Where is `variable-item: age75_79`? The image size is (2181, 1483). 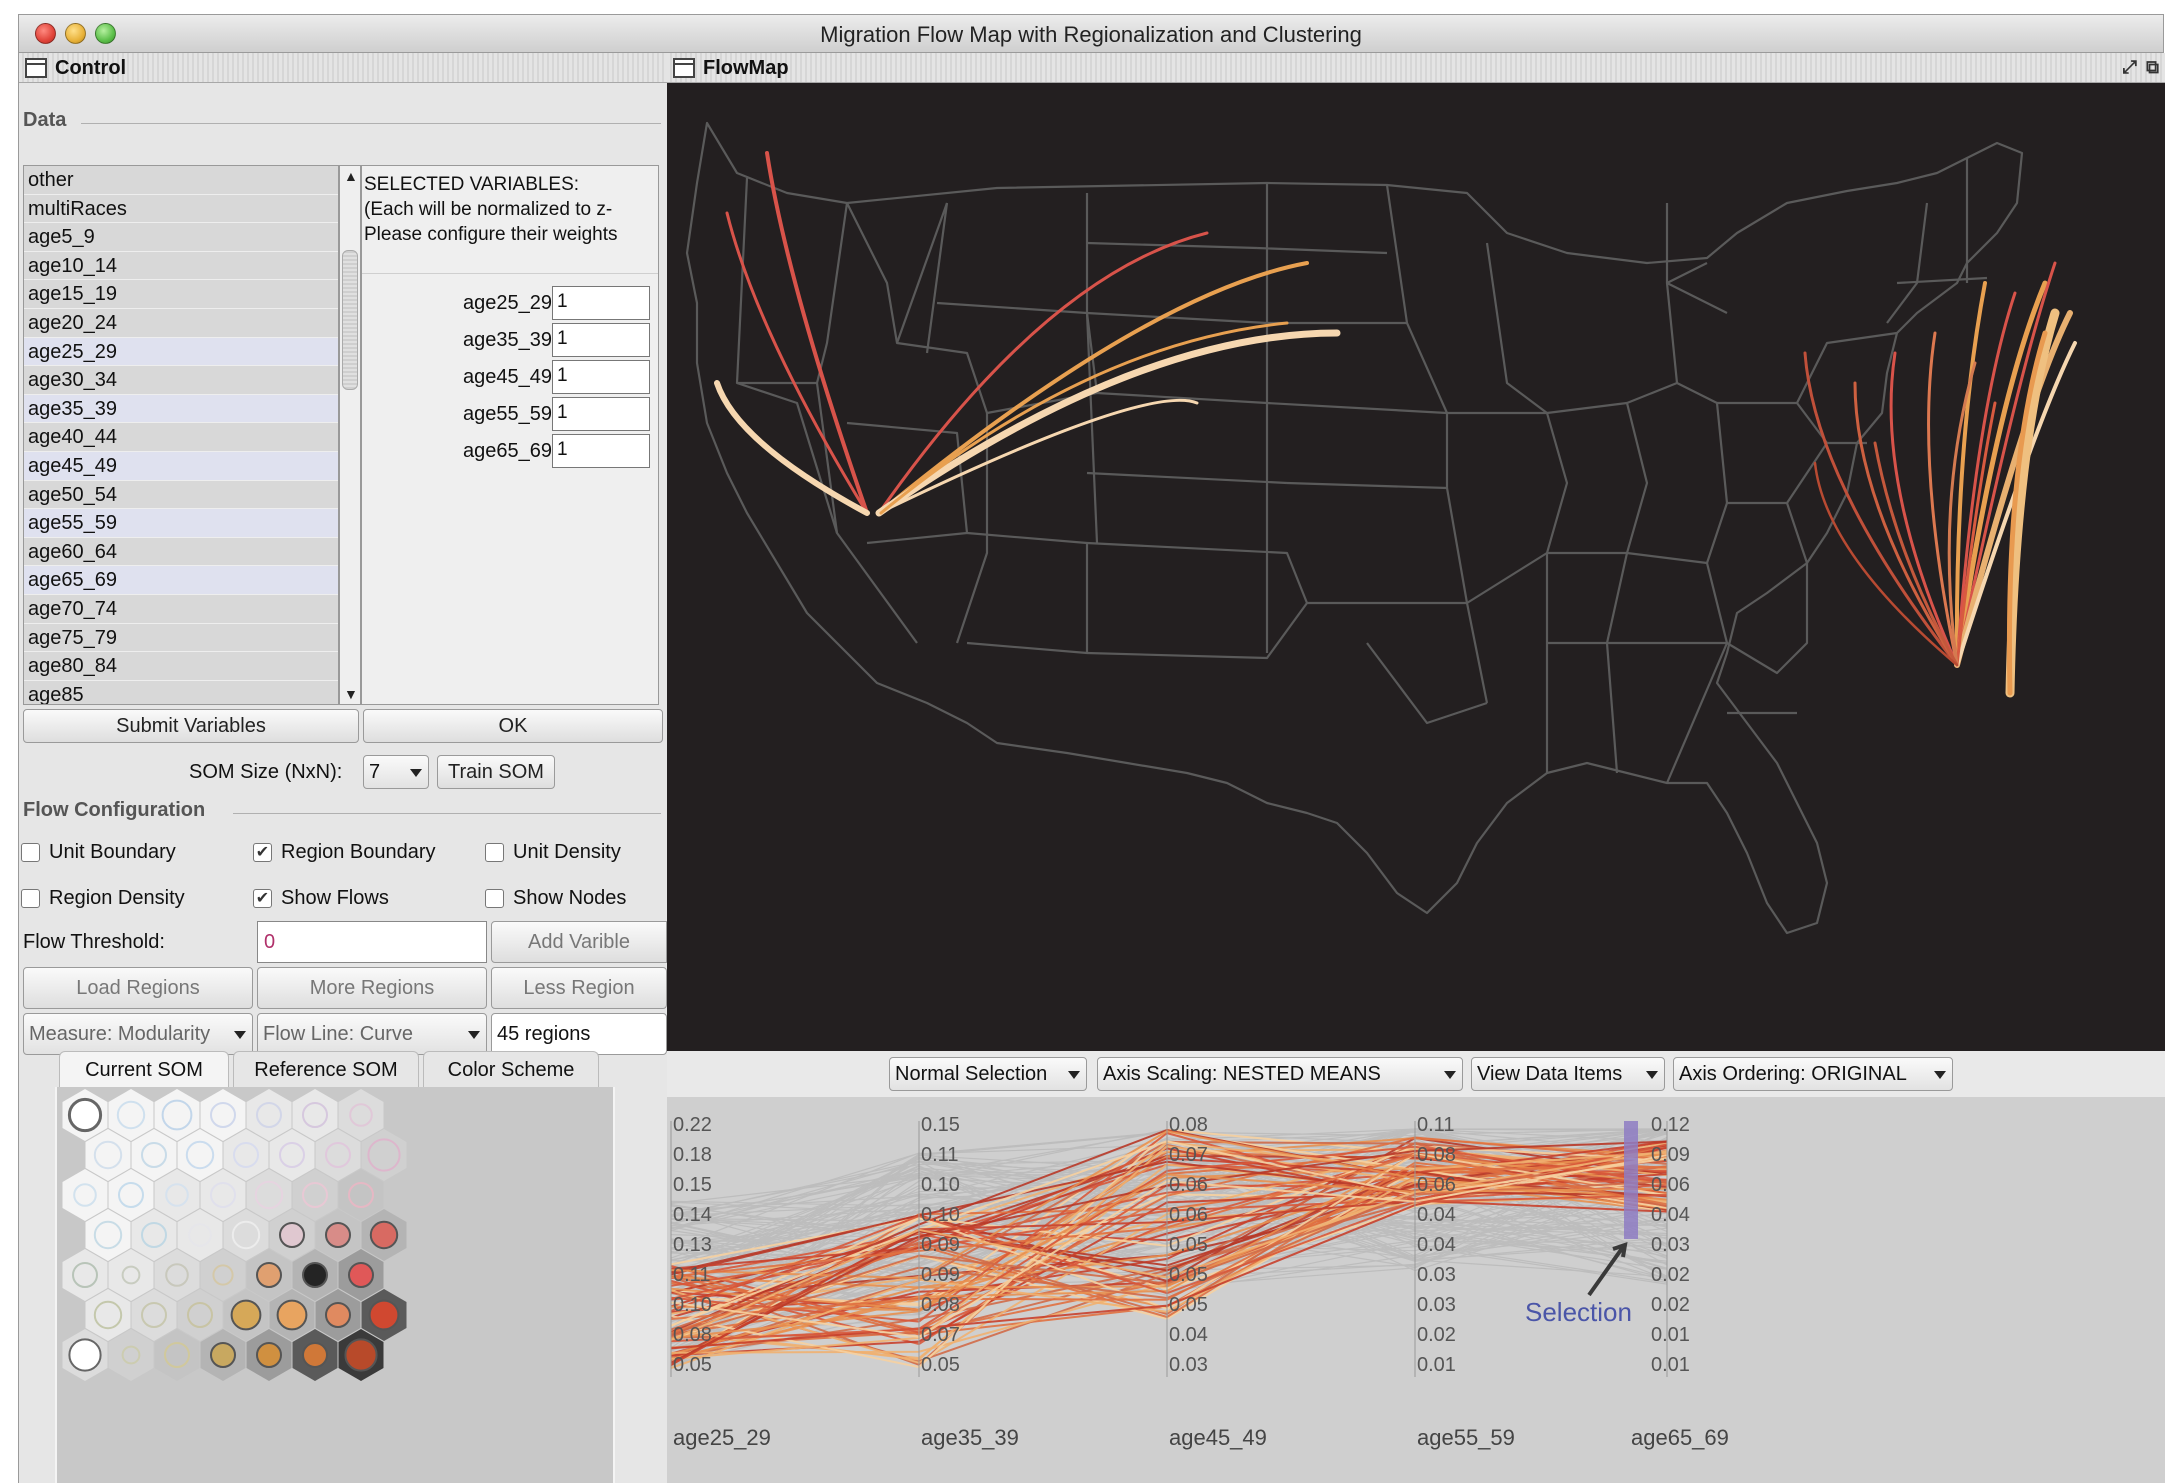 variable-item: age75_79 is located at coordinates (181, 638).